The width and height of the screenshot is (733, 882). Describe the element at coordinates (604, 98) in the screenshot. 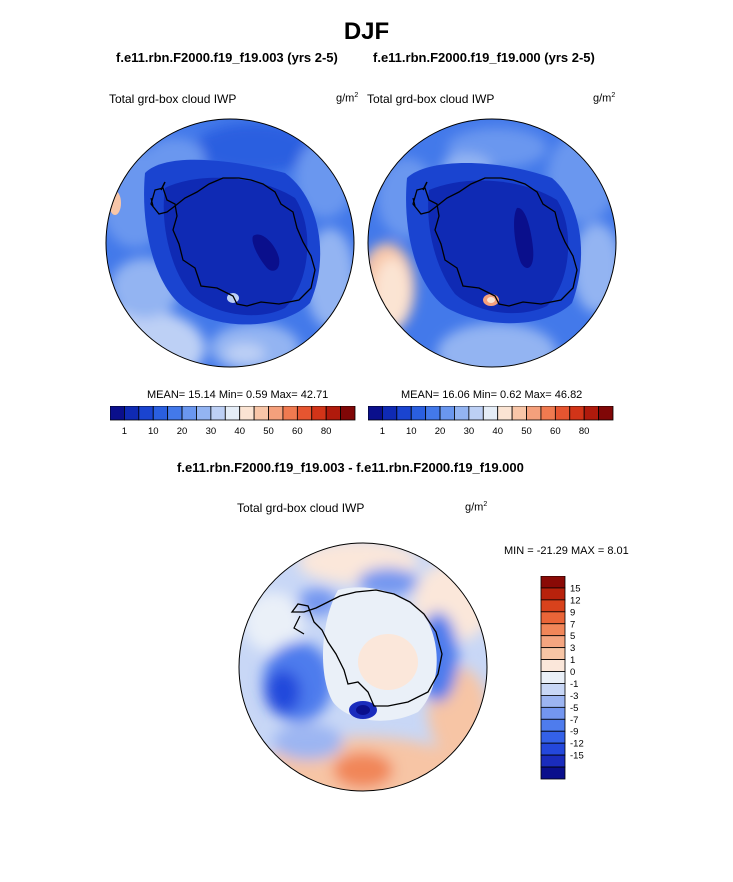

I see `panel2-unit: g/m2` at that location.